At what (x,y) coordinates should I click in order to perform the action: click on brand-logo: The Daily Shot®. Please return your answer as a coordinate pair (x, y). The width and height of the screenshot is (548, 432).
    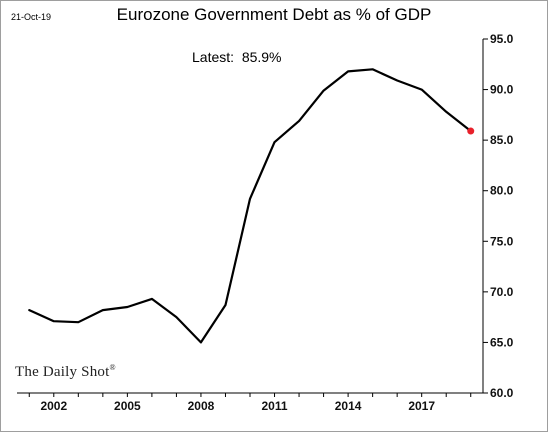
    Looking at the image, I should click on (65, 372).